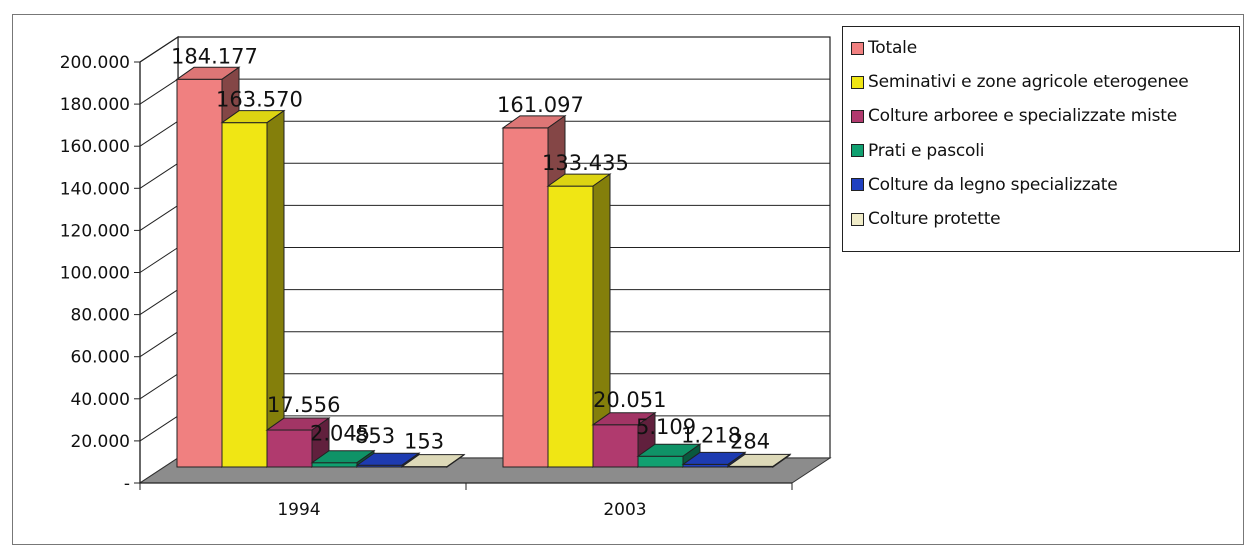 Image resolution: width=1246 pixels, height=547 pixels. I want to click on legend-label: Colture da legno specializzate, so click(993, 184).